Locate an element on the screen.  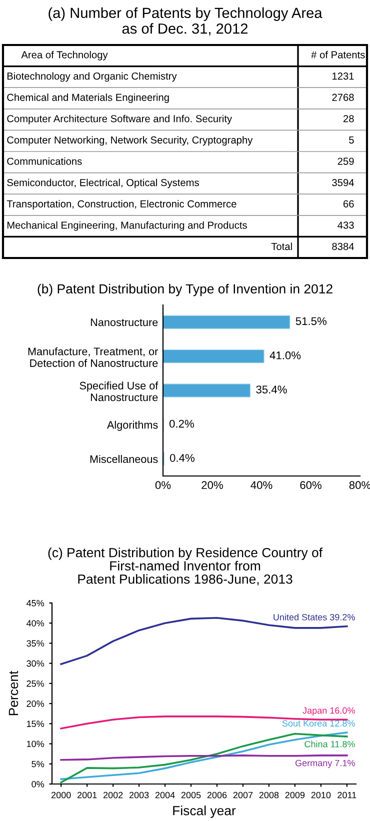
x-tick-label: 2011 is located at coordinates (347, 795).